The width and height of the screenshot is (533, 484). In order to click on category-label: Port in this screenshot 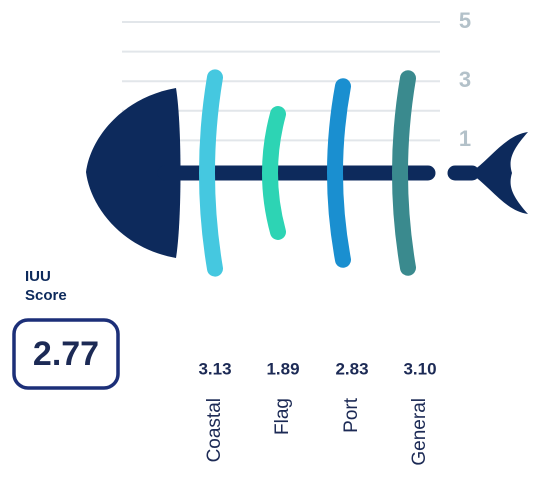, I will do `click(351, 415)`.